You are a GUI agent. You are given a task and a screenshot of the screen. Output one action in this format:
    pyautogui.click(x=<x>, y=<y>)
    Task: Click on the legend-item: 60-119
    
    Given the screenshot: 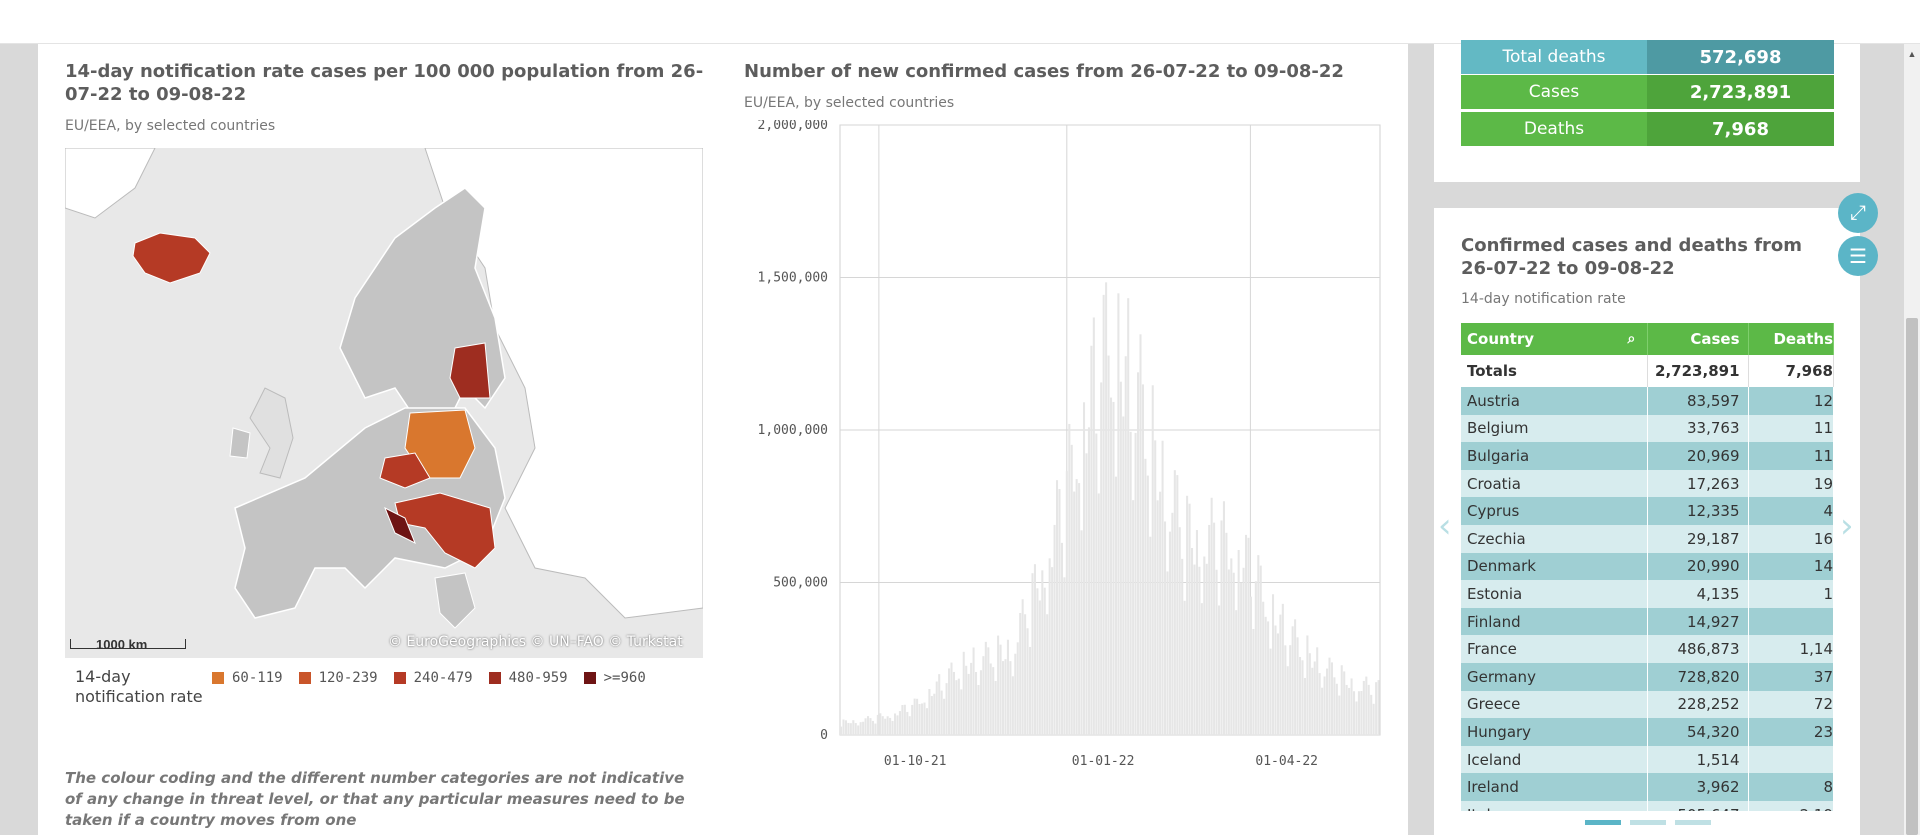 What is the action you would take?
    pyautogui.click(x=247, y=678)
    